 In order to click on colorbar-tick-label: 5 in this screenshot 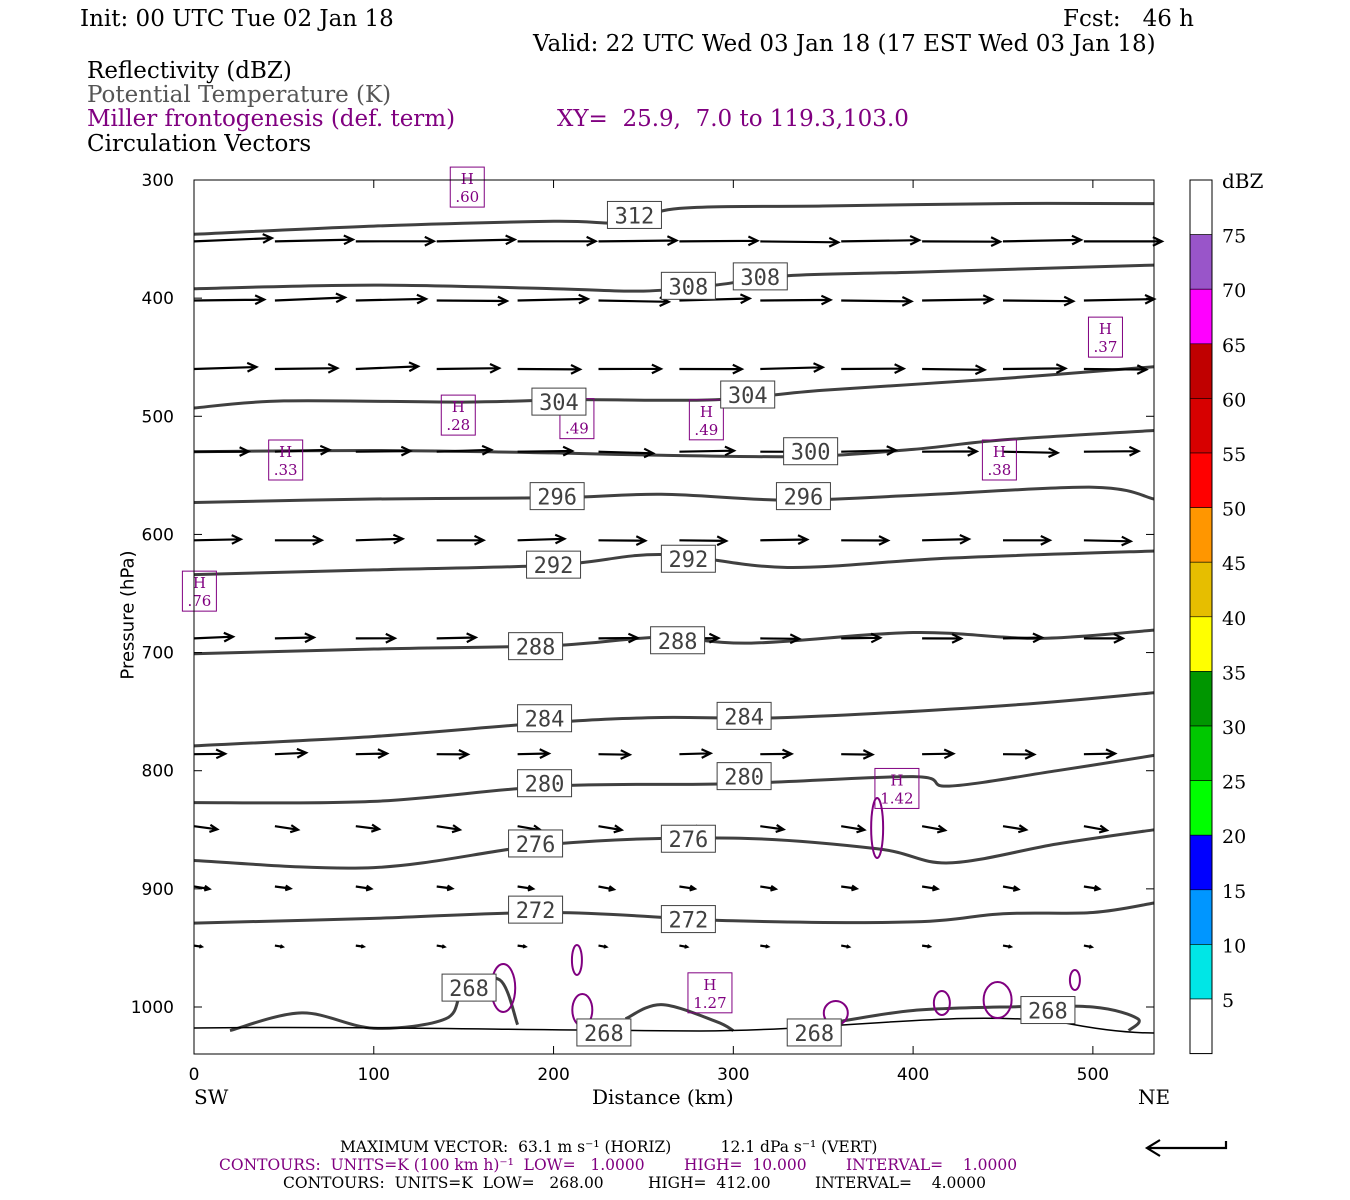, I will do `click(1228, 1001)`.